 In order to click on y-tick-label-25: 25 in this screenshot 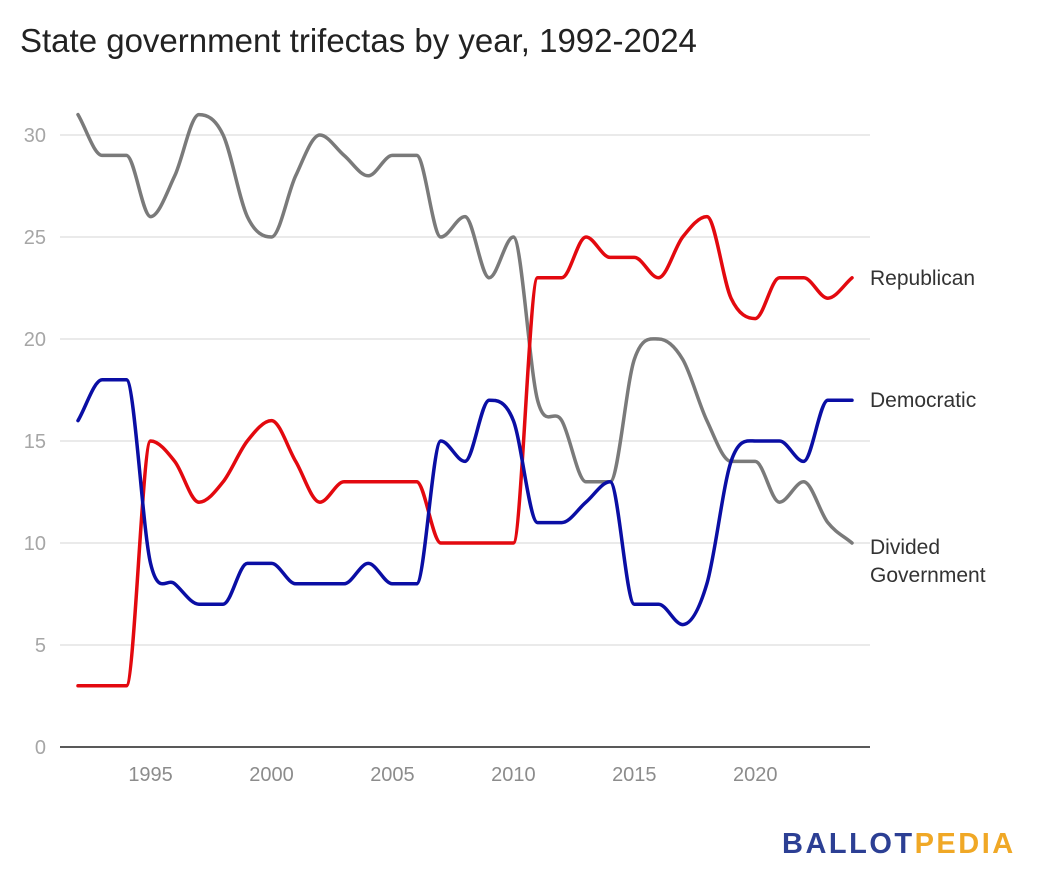, I will do `click(35, 238)`.